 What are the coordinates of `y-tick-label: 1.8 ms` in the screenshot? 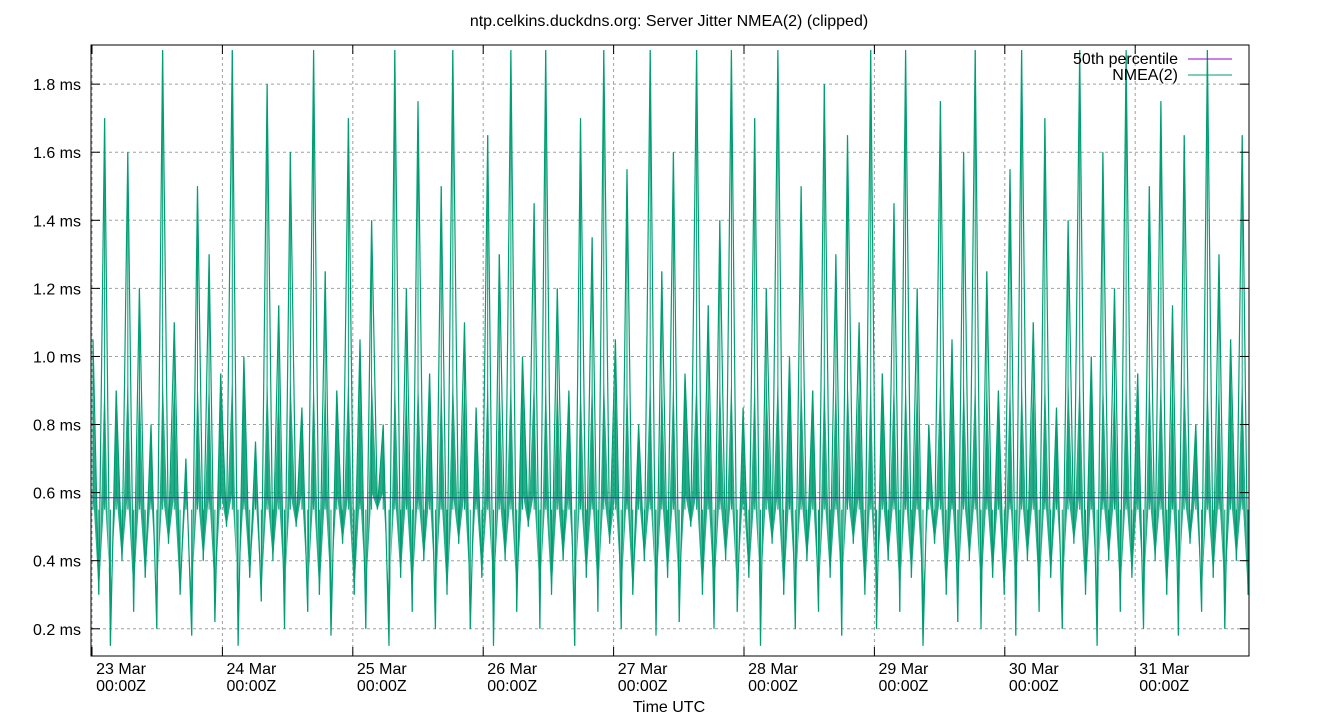 It's located at (57, 85).